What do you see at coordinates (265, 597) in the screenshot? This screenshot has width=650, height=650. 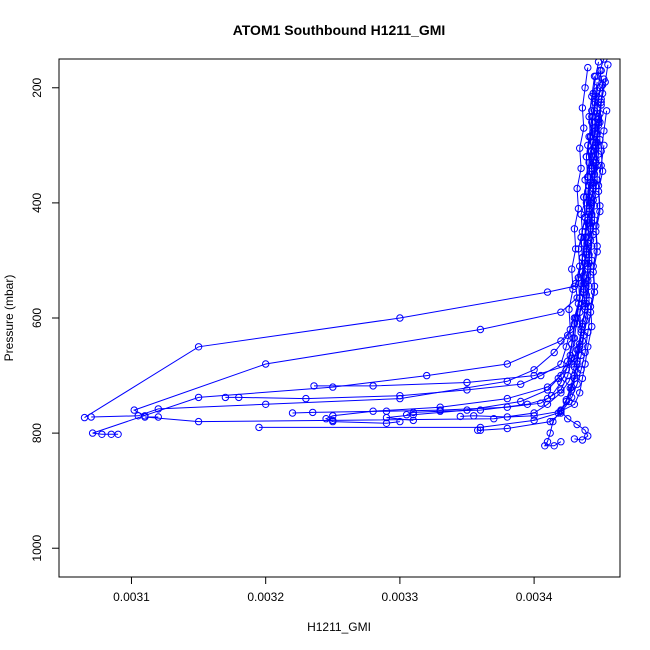 I see `x-tick-label: 0.0032` at bounding box center [265, 597].